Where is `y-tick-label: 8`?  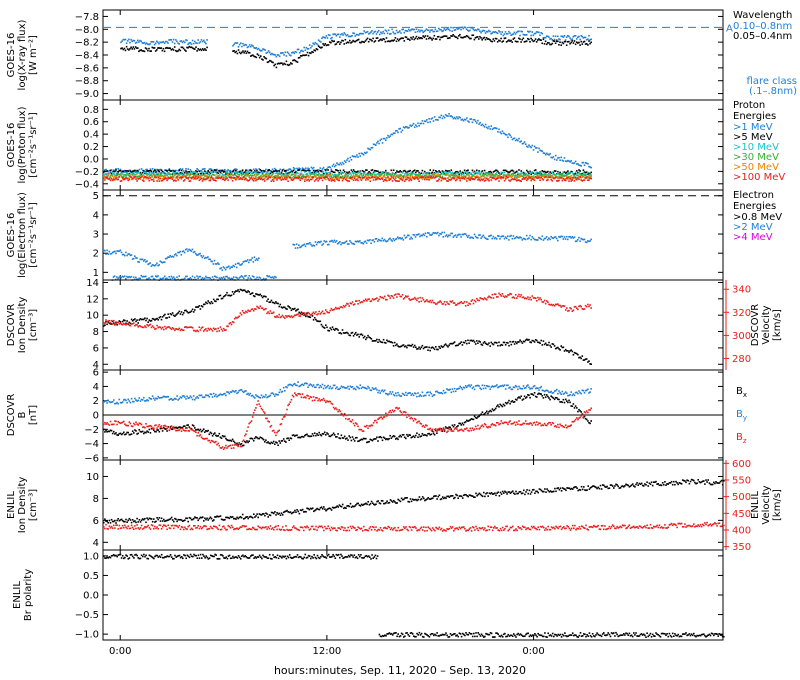
y-tick-label: 8 is located at coordinates (96, 332).